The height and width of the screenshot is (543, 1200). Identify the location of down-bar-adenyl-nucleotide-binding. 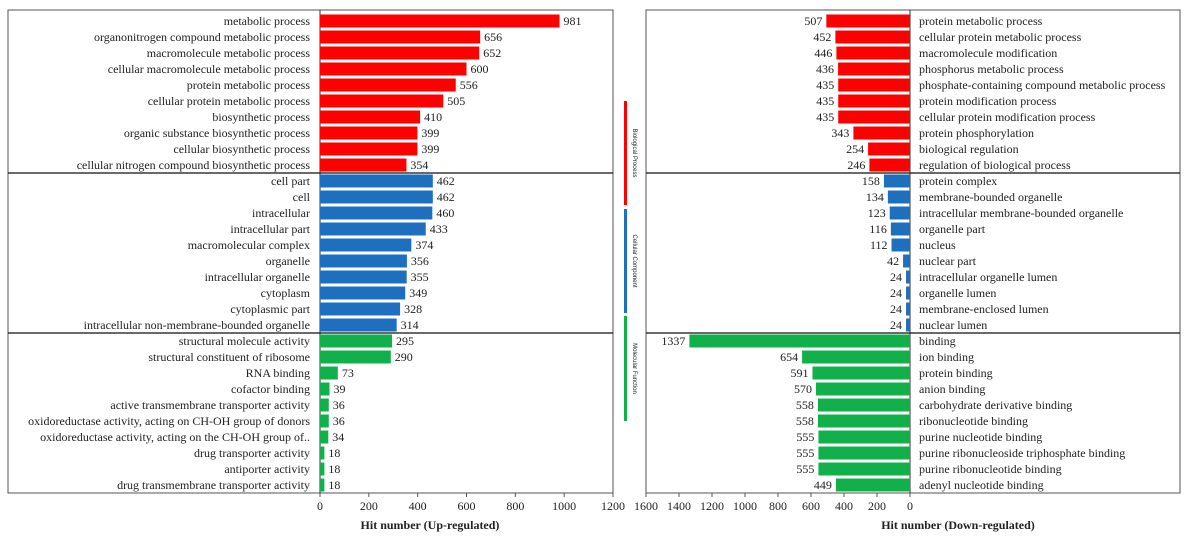
(872, 485).